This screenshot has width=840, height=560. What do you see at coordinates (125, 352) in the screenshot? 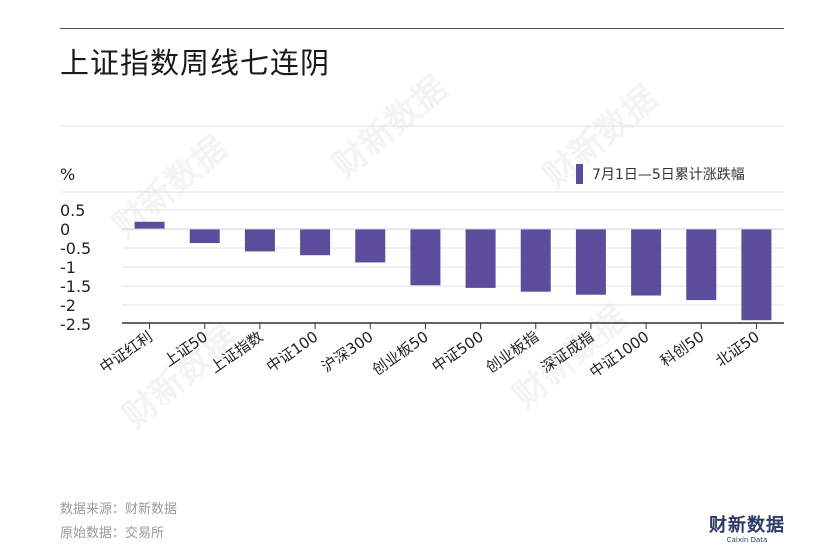
I see `x-tick-label: 中证红利` at bounding box center [125, 352].